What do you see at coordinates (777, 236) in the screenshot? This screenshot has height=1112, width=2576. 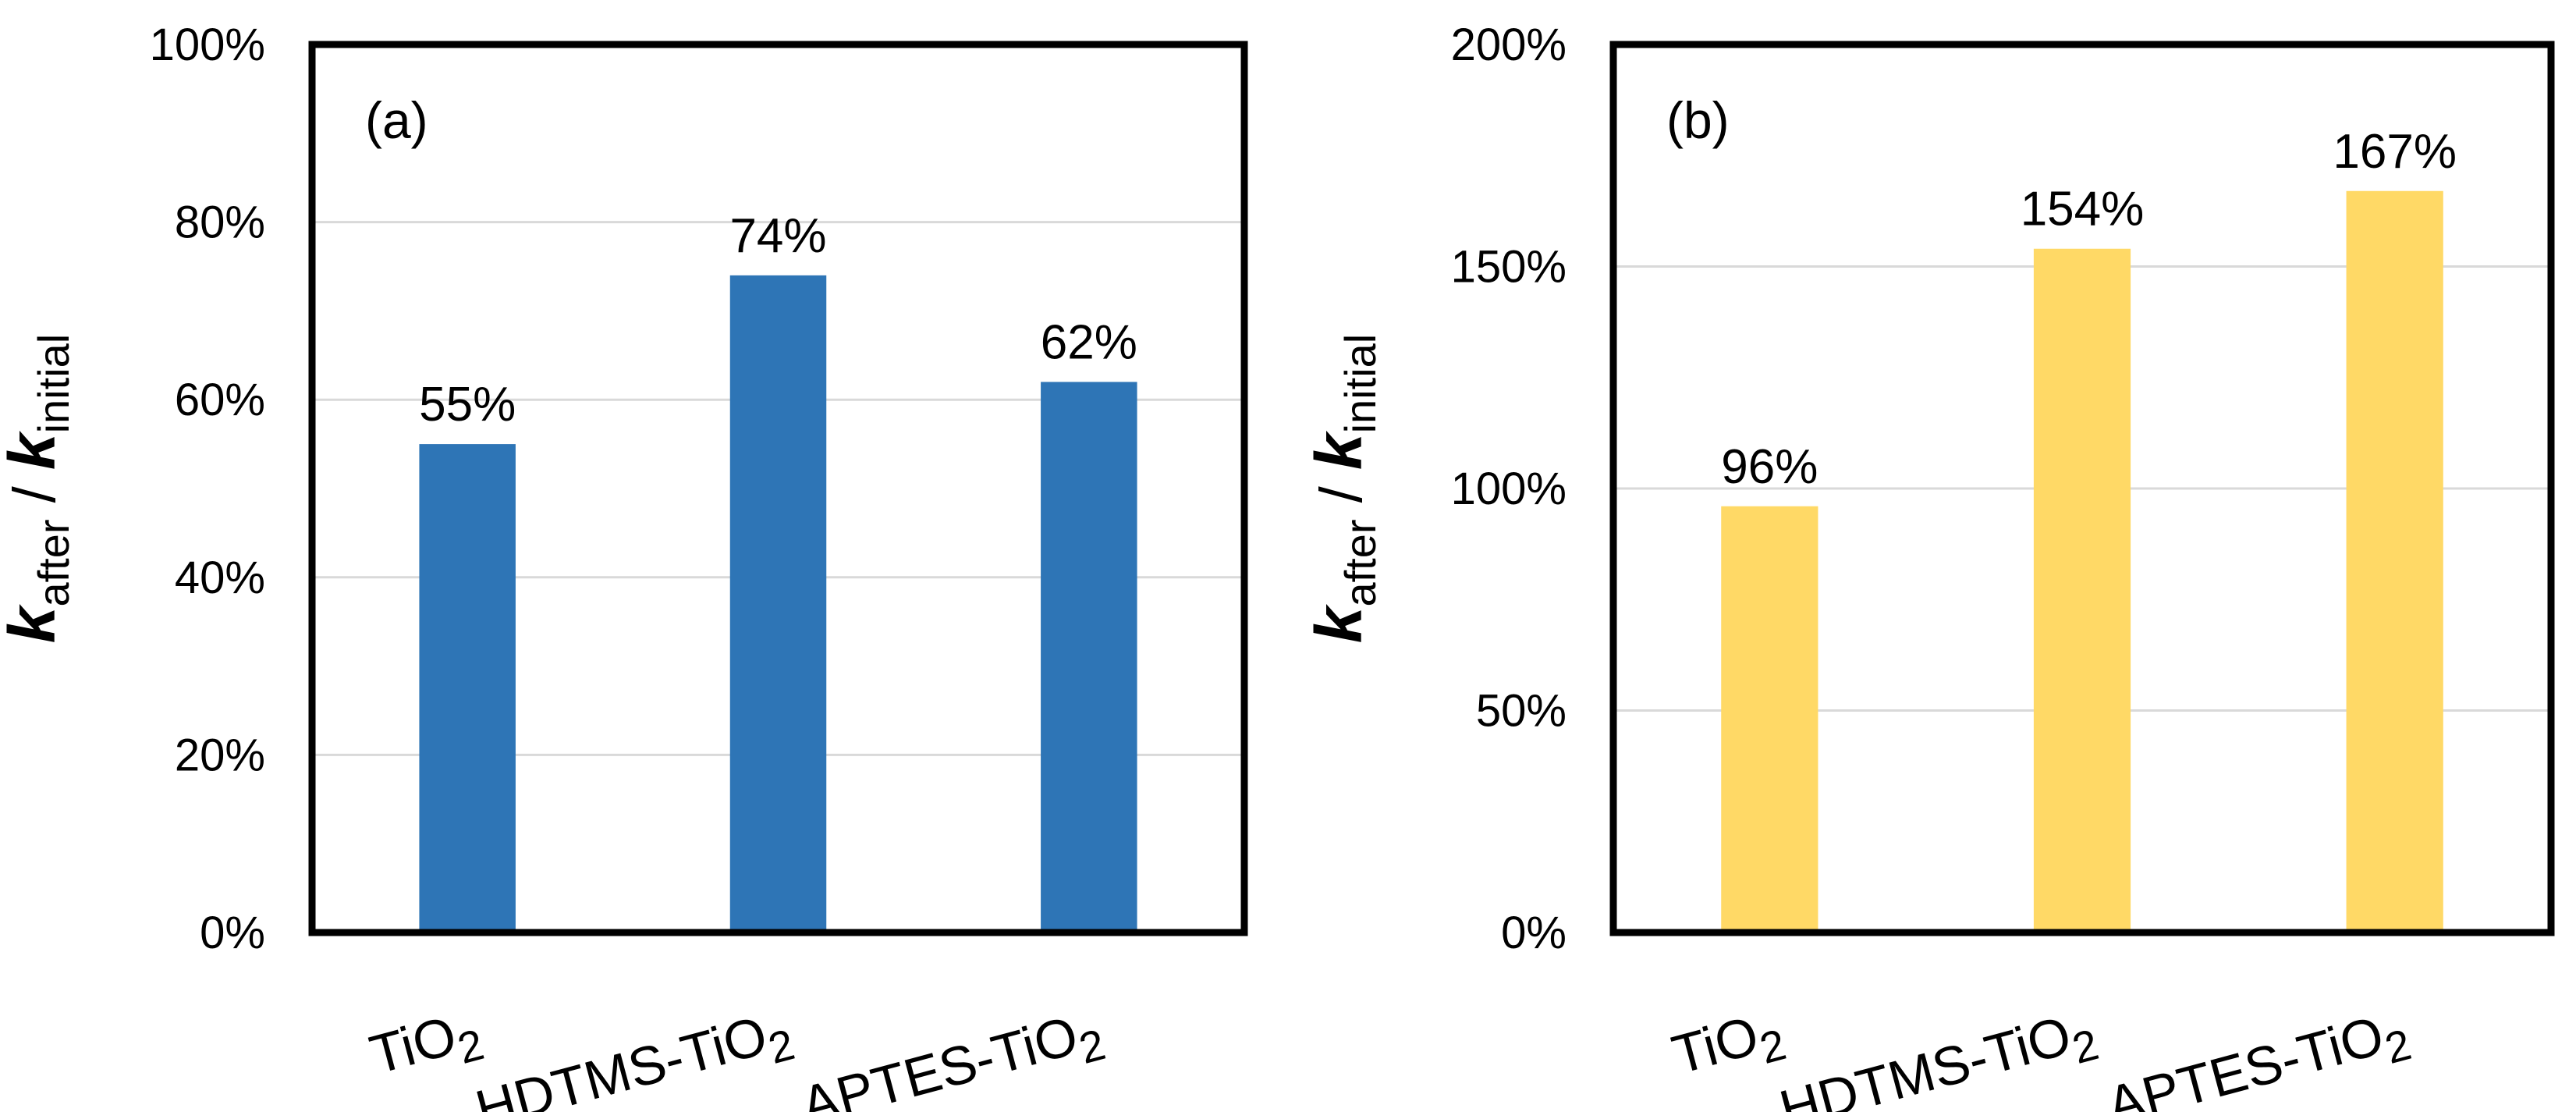 I see `data-label-a-2: 74%` at bounding box center [777, 236].